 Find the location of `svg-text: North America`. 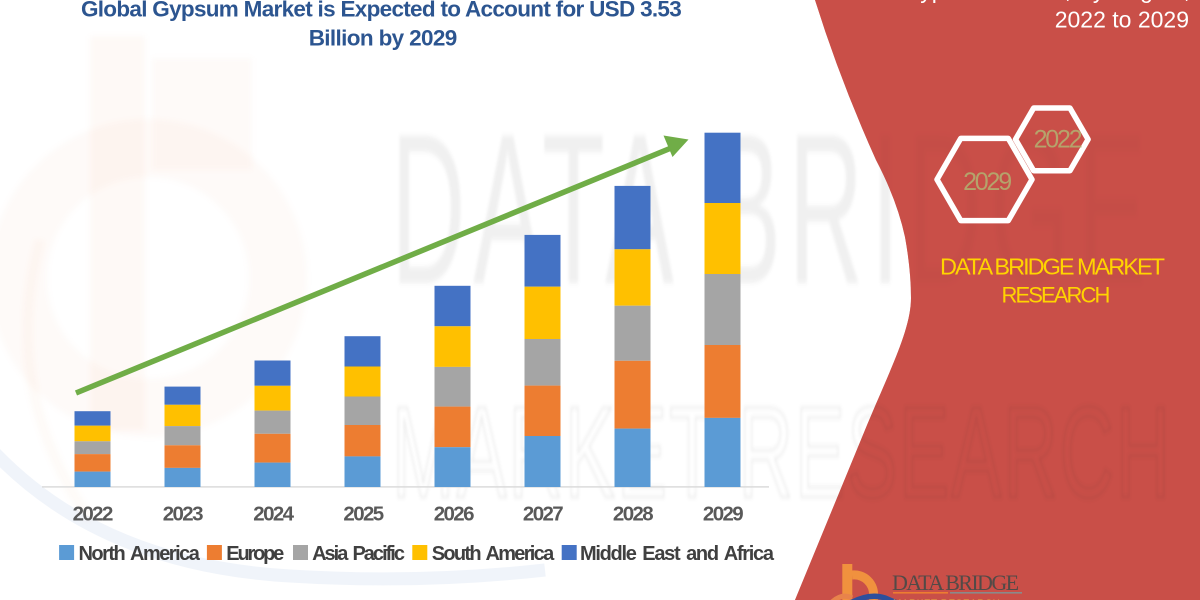

svg-text: North America is located at coordinates (140, 554).